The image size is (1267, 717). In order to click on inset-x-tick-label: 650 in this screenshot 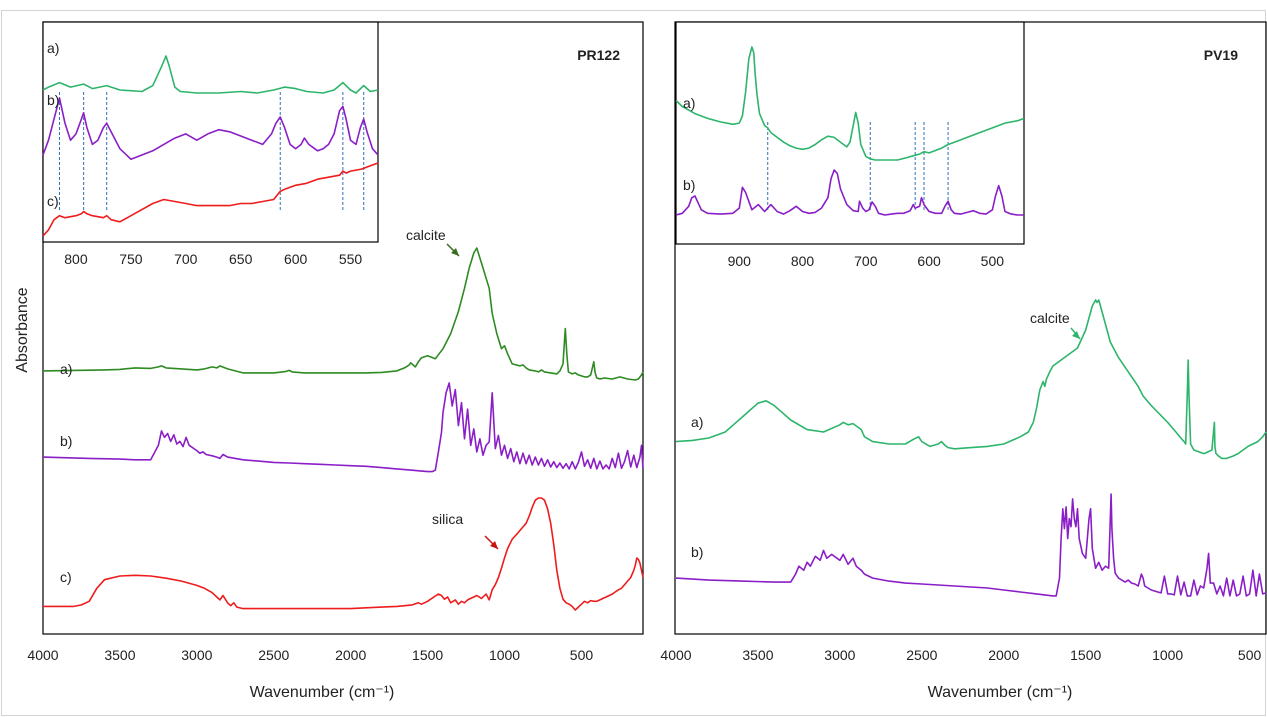, I will do `click(241, 259)`.